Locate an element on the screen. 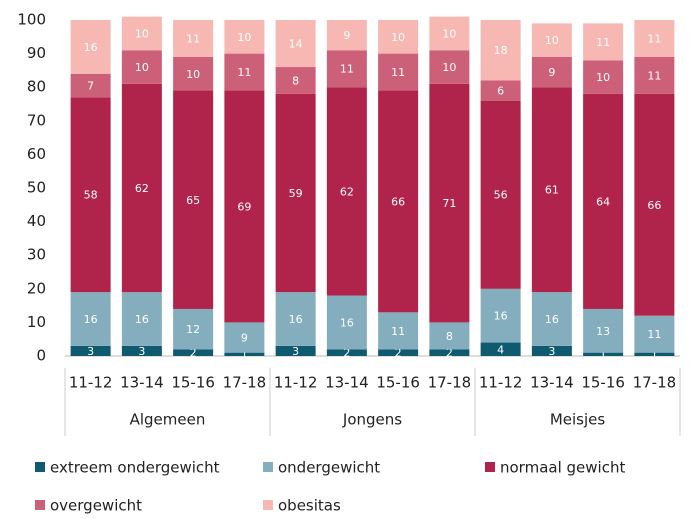 The height and width of the screenshot is (519, 692). y-tick-label: 20 is located at coordinates (36, 288).